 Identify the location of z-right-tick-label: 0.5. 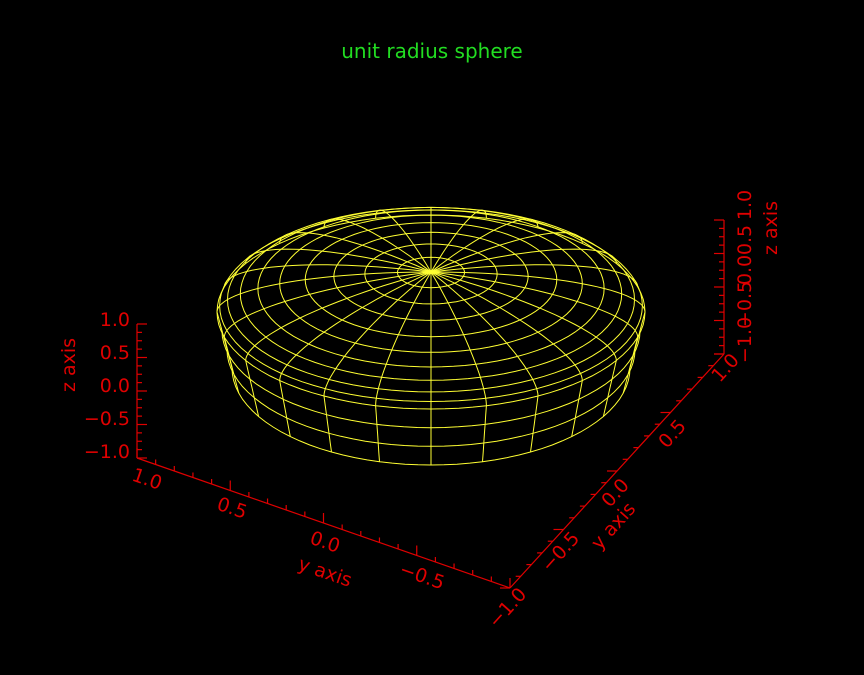
(745, 240).